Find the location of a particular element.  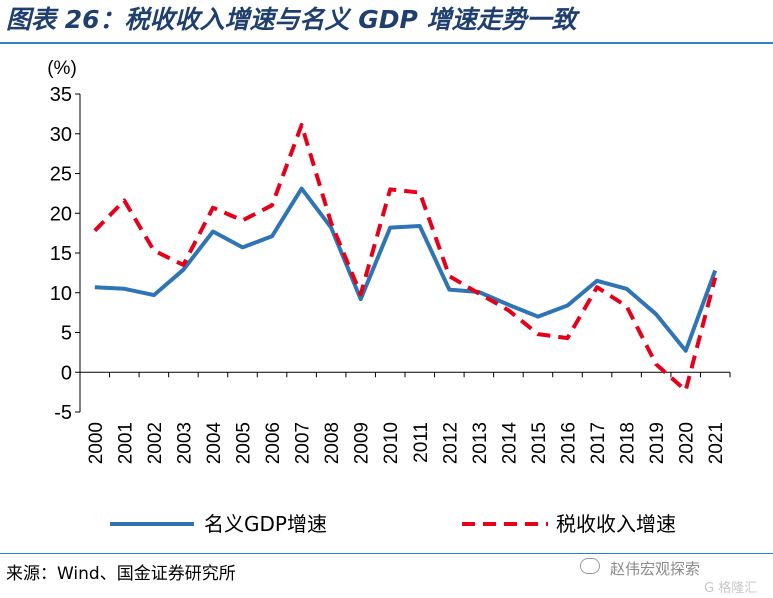

x-tick-label: 2007 is located at coordinates (303, 443).